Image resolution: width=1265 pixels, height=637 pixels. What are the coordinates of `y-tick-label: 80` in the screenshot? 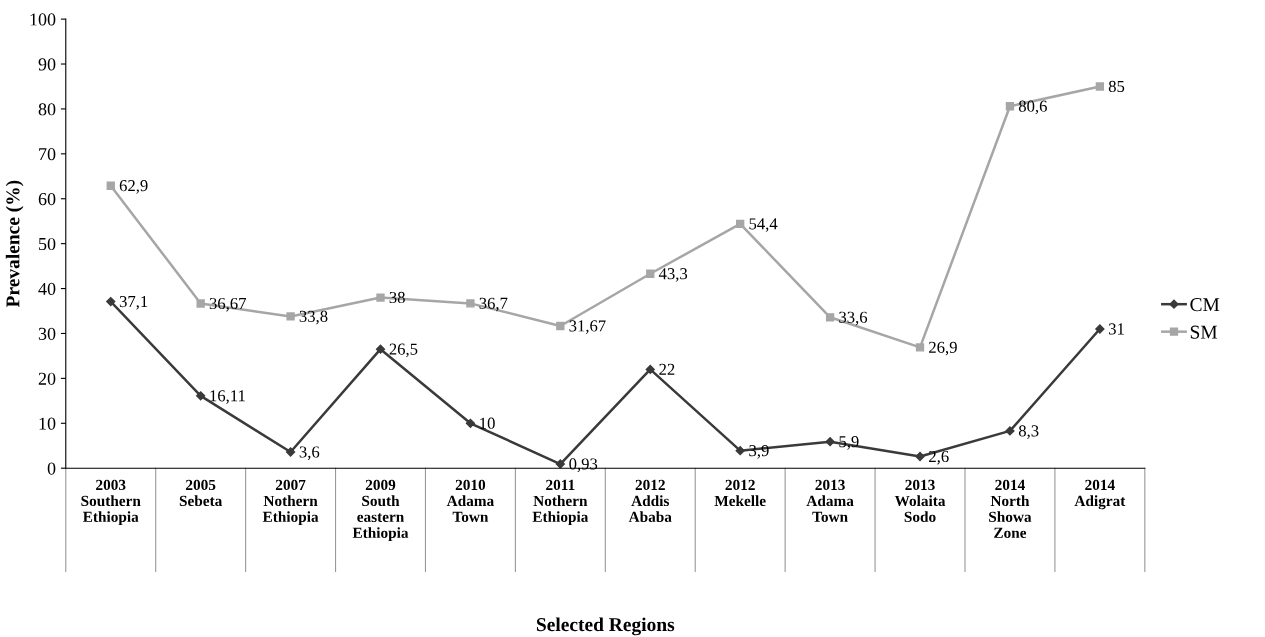 It's located at (47, 109).